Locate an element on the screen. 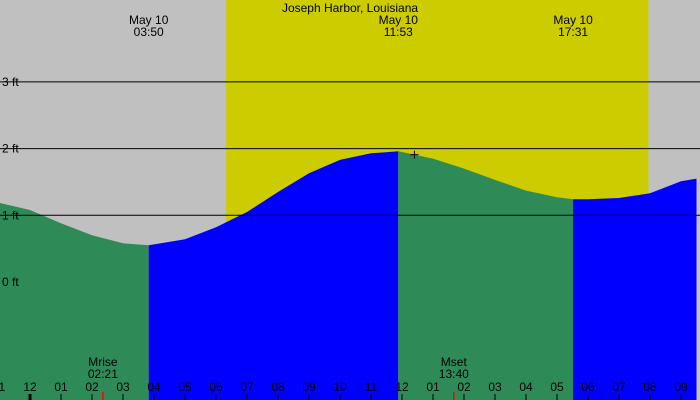 The image size is (700, 400). current-time-marker is located at coordinates (414, 154).